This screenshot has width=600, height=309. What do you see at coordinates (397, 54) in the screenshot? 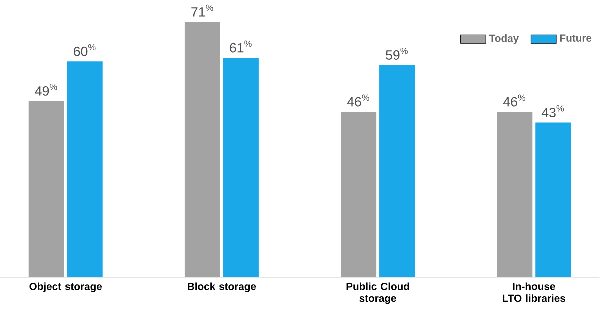
I see `data-label: 59$^{%}$` at bounding box center [397, 54].